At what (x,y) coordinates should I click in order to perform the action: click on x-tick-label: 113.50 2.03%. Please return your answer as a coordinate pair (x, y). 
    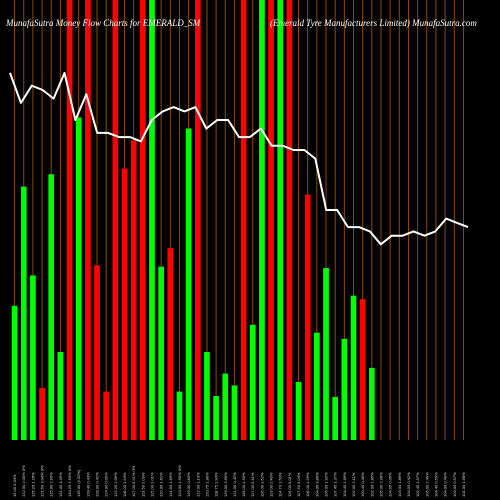
    Looking at the image, I should click on (142, 484).